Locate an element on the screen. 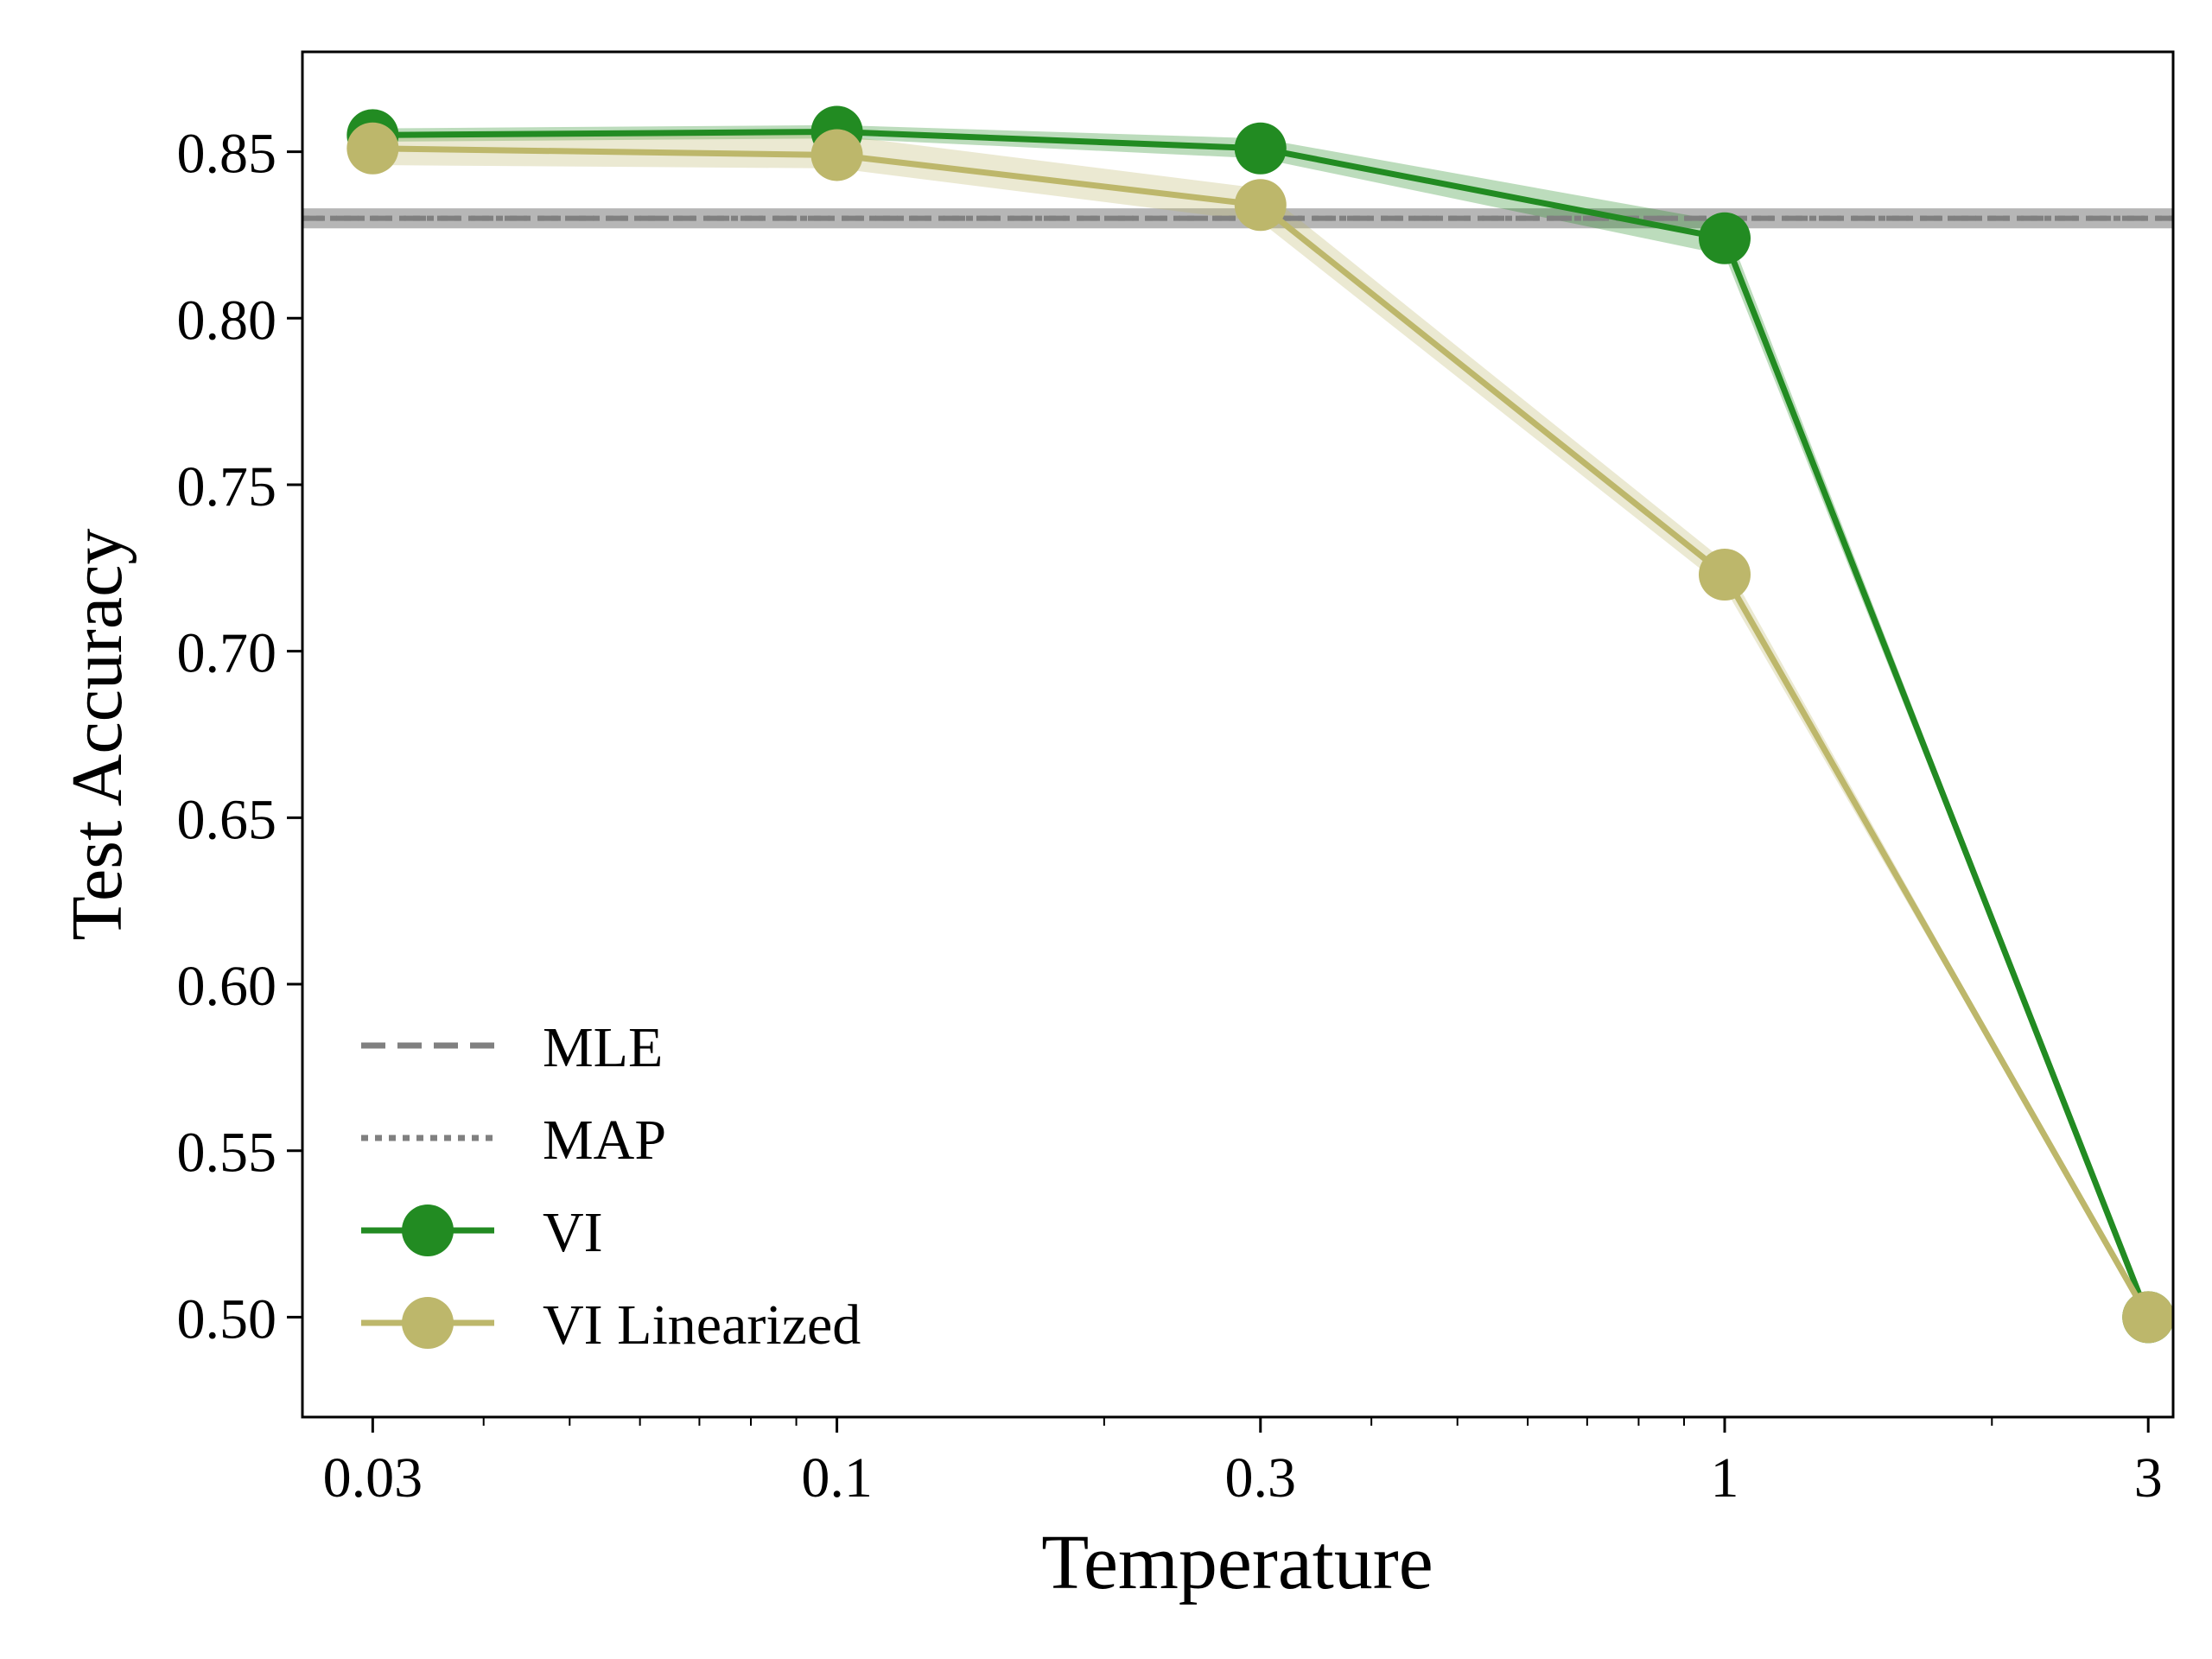  legend-label-vi: VI is located at coordinates (573, 1232).